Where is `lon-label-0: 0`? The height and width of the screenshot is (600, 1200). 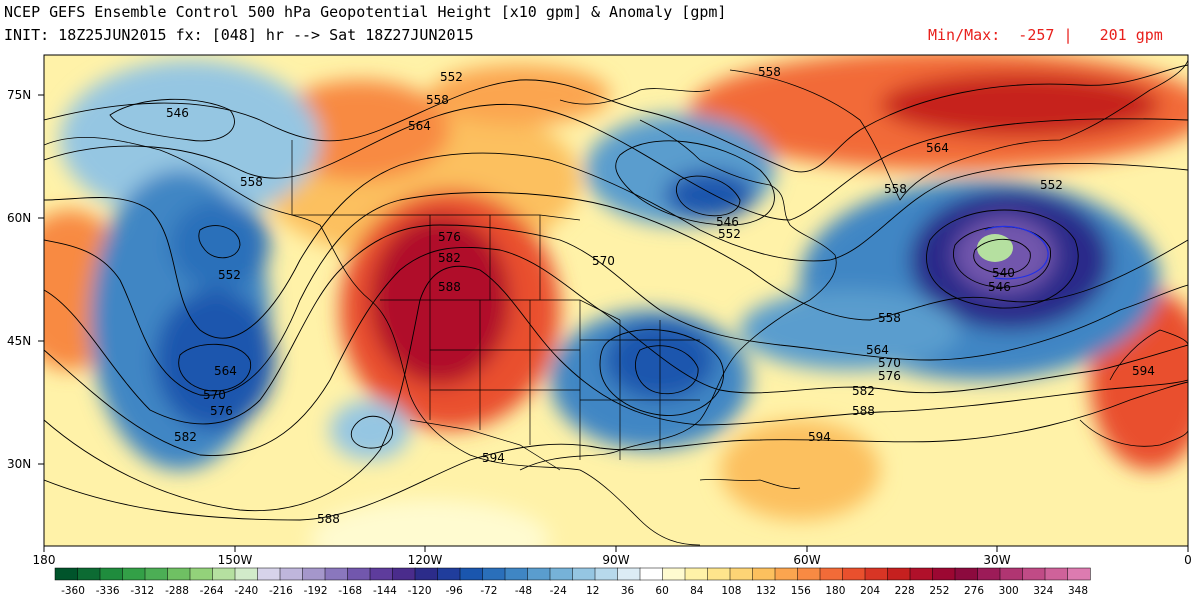 lon-label-0: 0 is located at coordinates (1188, 560).